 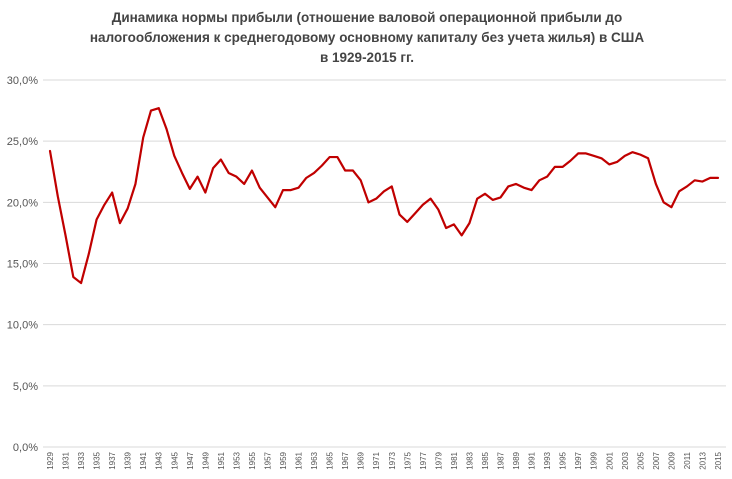 I want to click on y-tick-label: 0,0%, so click(x=25, y=448).